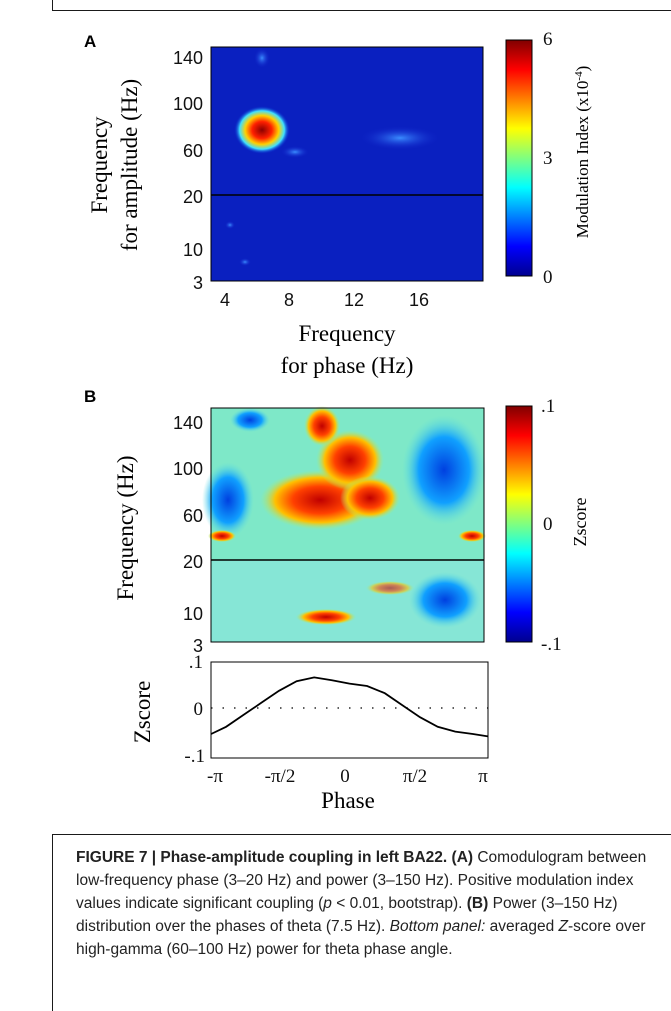 Image resolution: width=671 pixels, height=1011 pixels. I want to click on panel-a-ytick: 60, so click(193, 151).